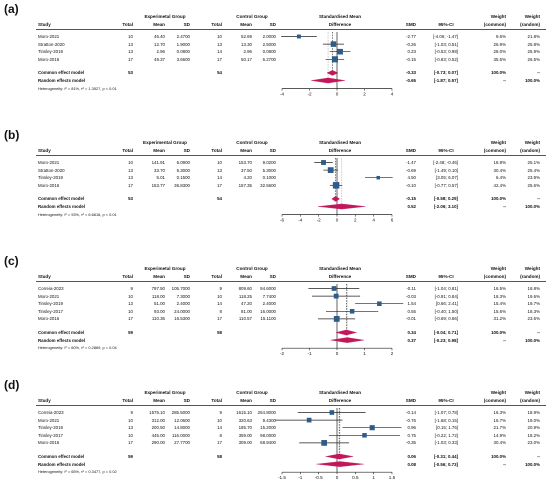 The height and width of the screenshot is (503, 550). I want to click on exp-sd: 6.0900, so click(183, 162).